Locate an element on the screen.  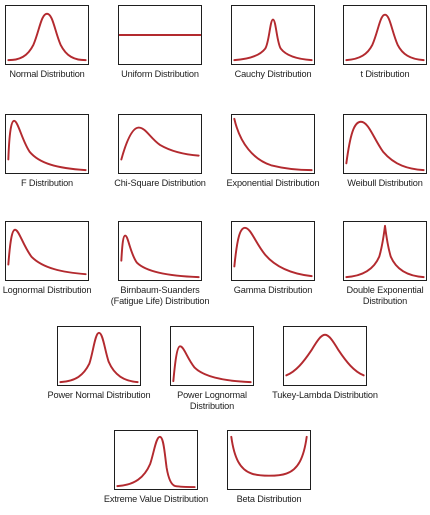
panel-label: Double Exponential Distribution is located at coordinates (385, 295).